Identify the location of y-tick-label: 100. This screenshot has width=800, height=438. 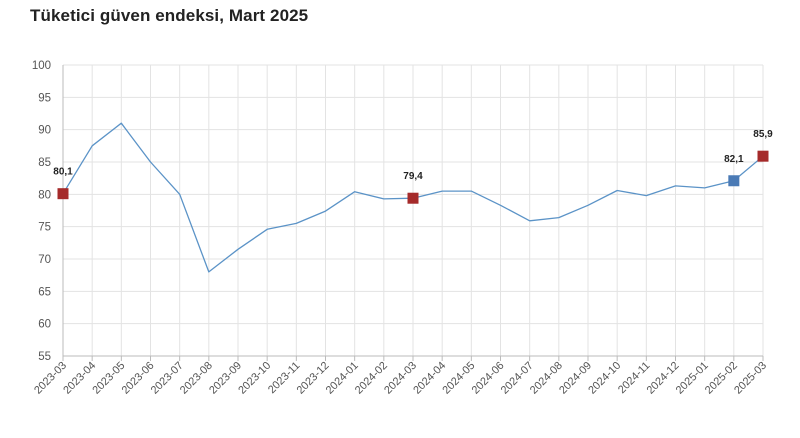
(41, 66).